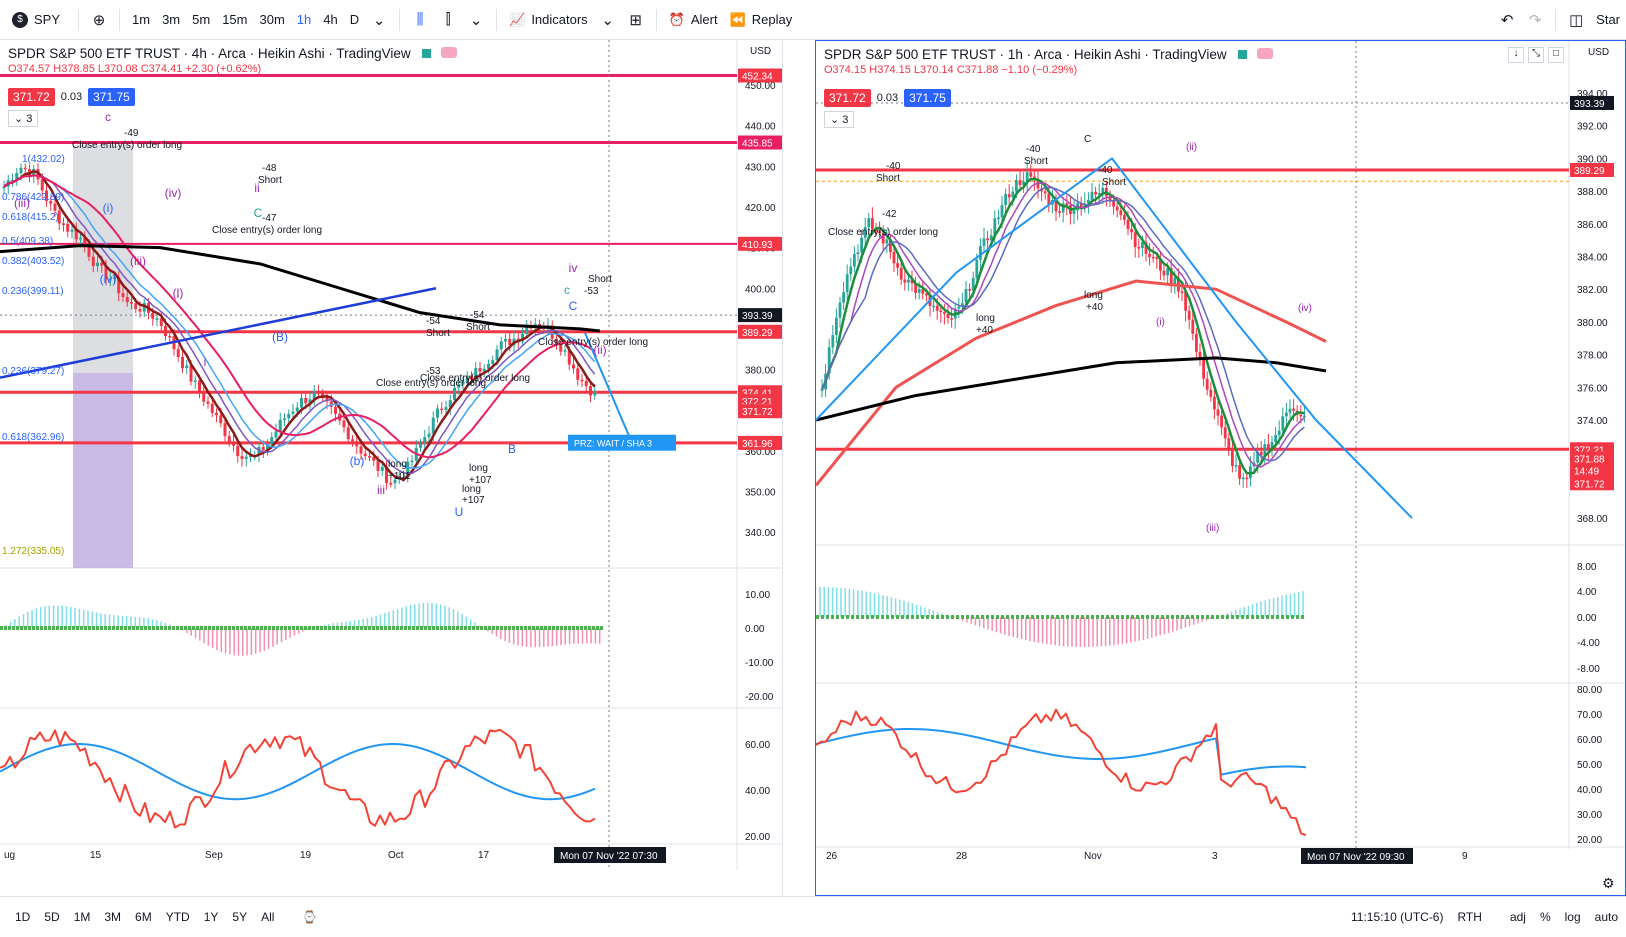  I want to click on replay-button: ⏪ Replay, so click(761, 20).